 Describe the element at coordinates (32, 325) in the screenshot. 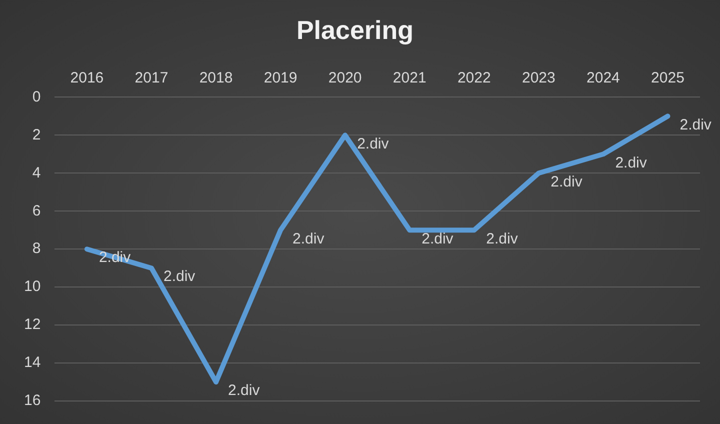

I see `y-tick-label: 12` at that location.